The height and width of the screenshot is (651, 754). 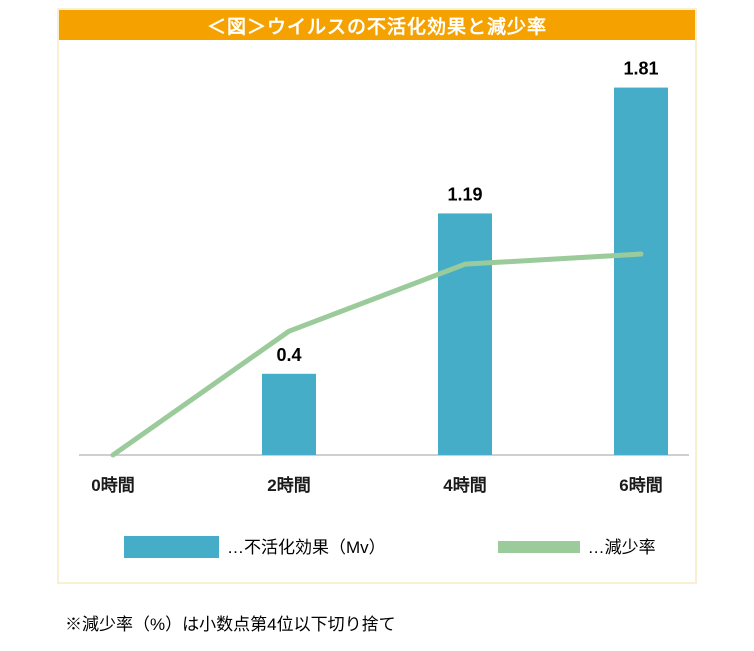 What do you see at coordinates (288, 355) in the screenshot?
I see `bar-value-label: 0.4` at bounding box center [288, 355].